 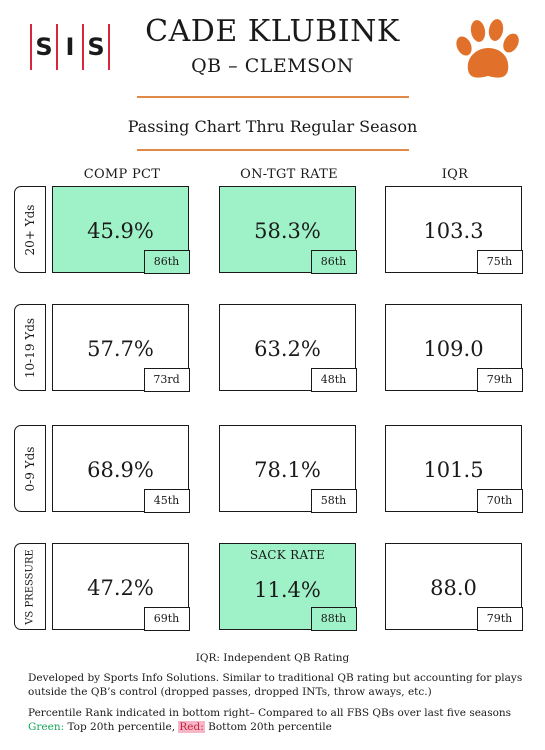 I want to click on stat-cell: 103.3 75th, so click(x=454, y=230).